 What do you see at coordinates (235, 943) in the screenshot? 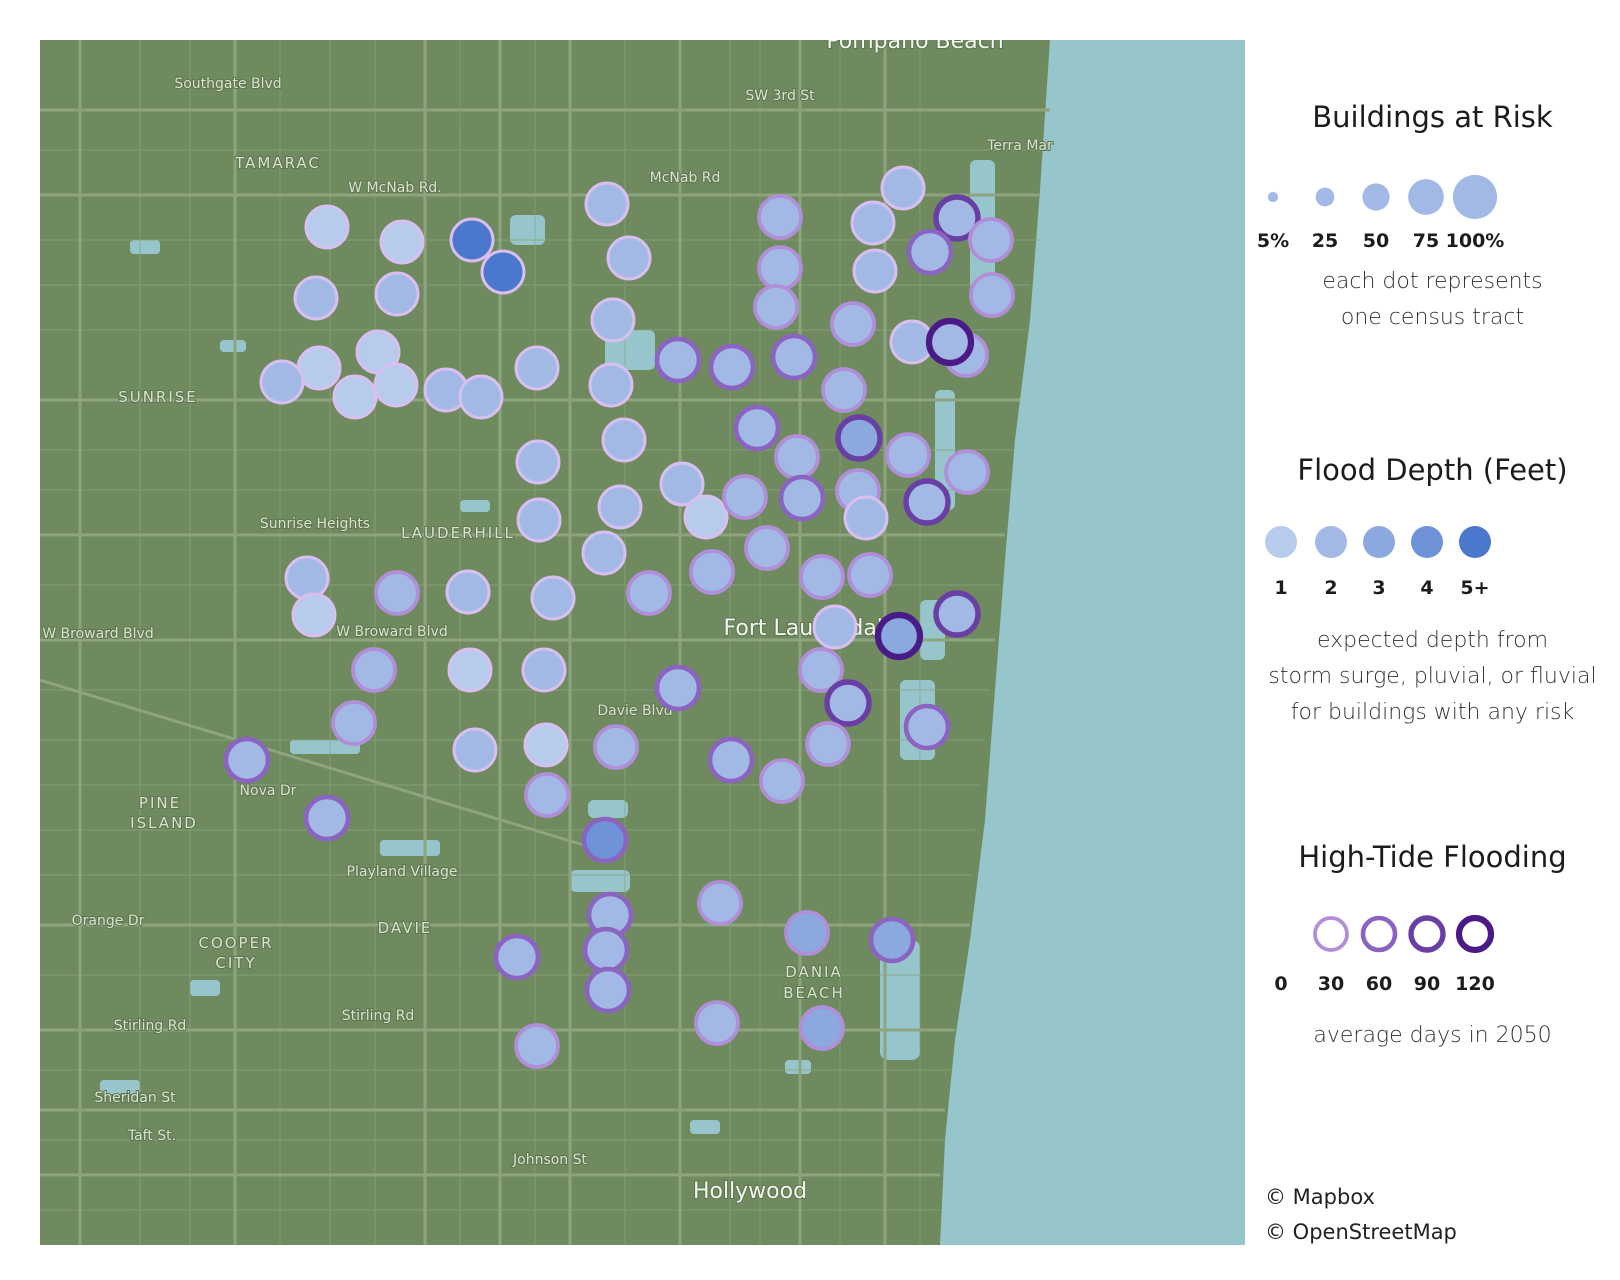
I see `place-label: COOPER` at bounding box center [235, 943].